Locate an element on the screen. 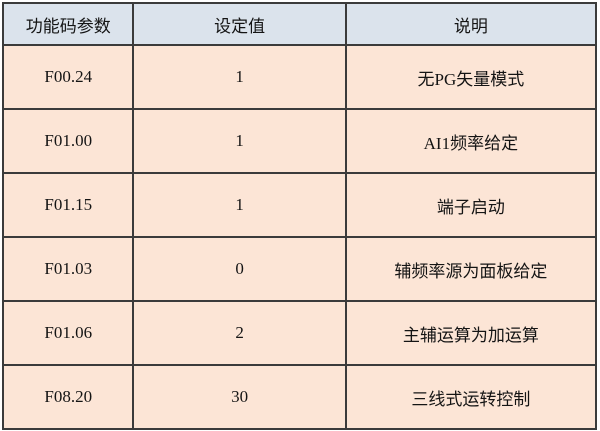 The height and width of the screenshot is (431, 600). cell-description: 三线式运转控制 is located at coordinates (471, 397).